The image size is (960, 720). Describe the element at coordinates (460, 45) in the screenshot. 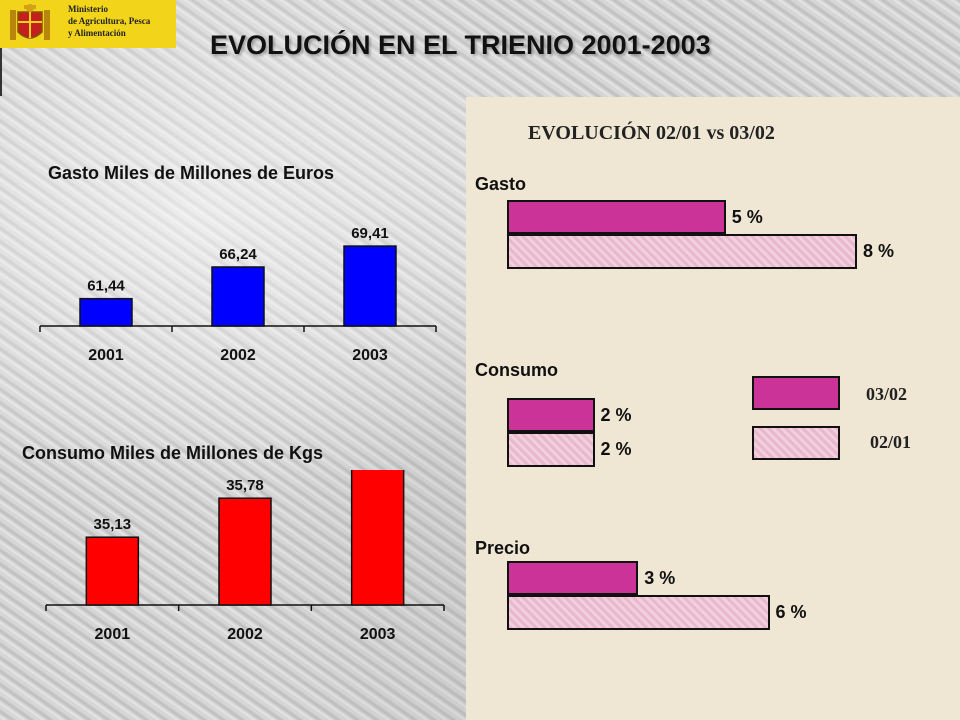

I see `page-title: EVOLUCIÓN EN EL TRIENIO 2001-2003` at that location.